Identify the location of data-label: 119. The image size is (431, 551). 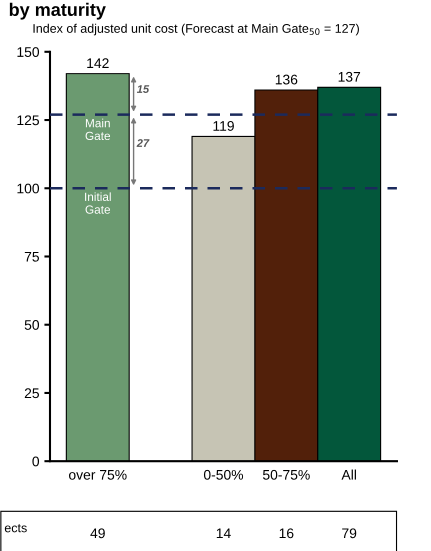
(223, 126).